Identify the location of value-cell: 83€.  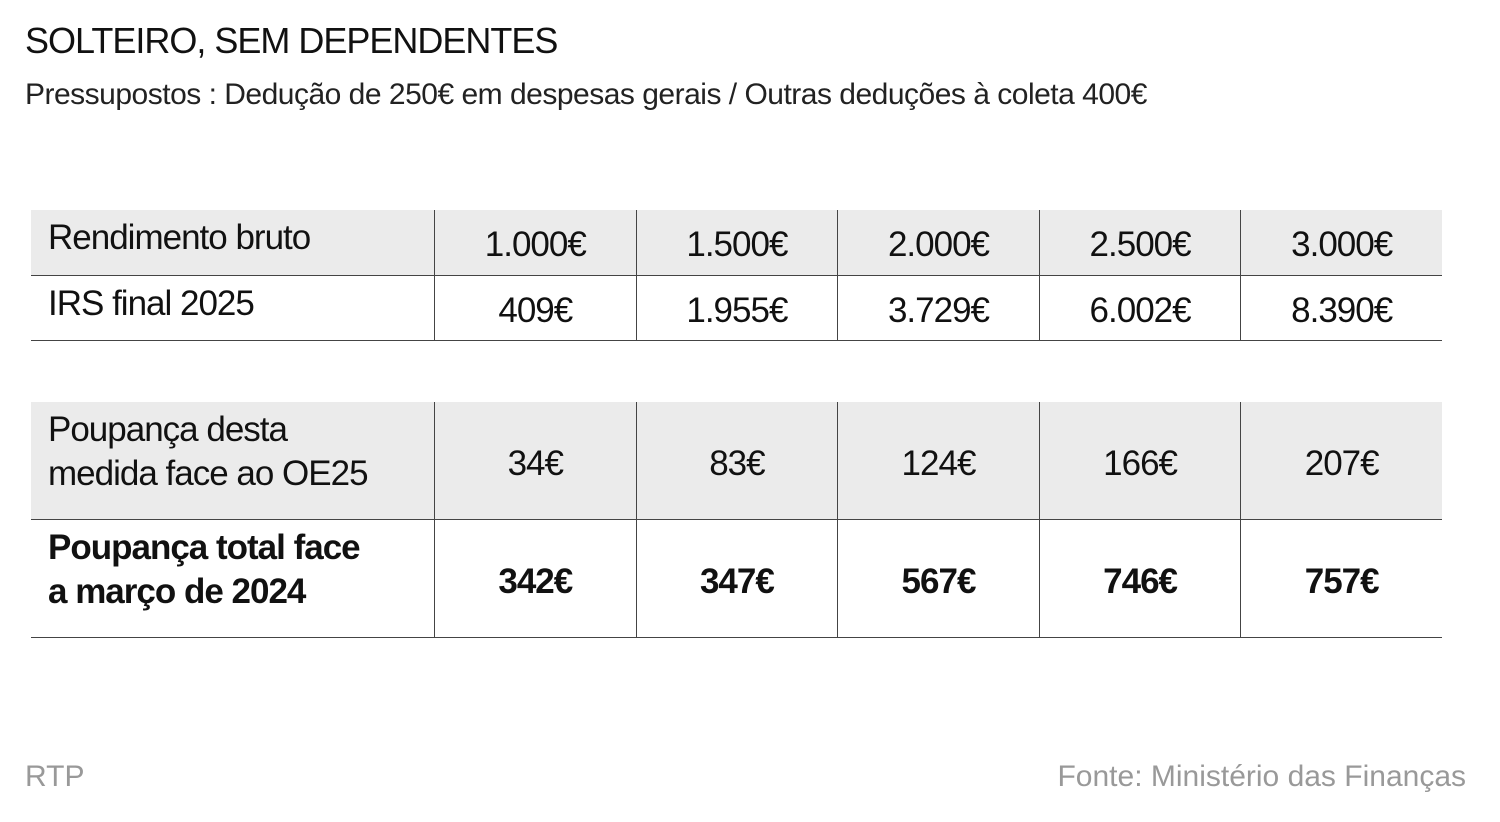
(736, 460).